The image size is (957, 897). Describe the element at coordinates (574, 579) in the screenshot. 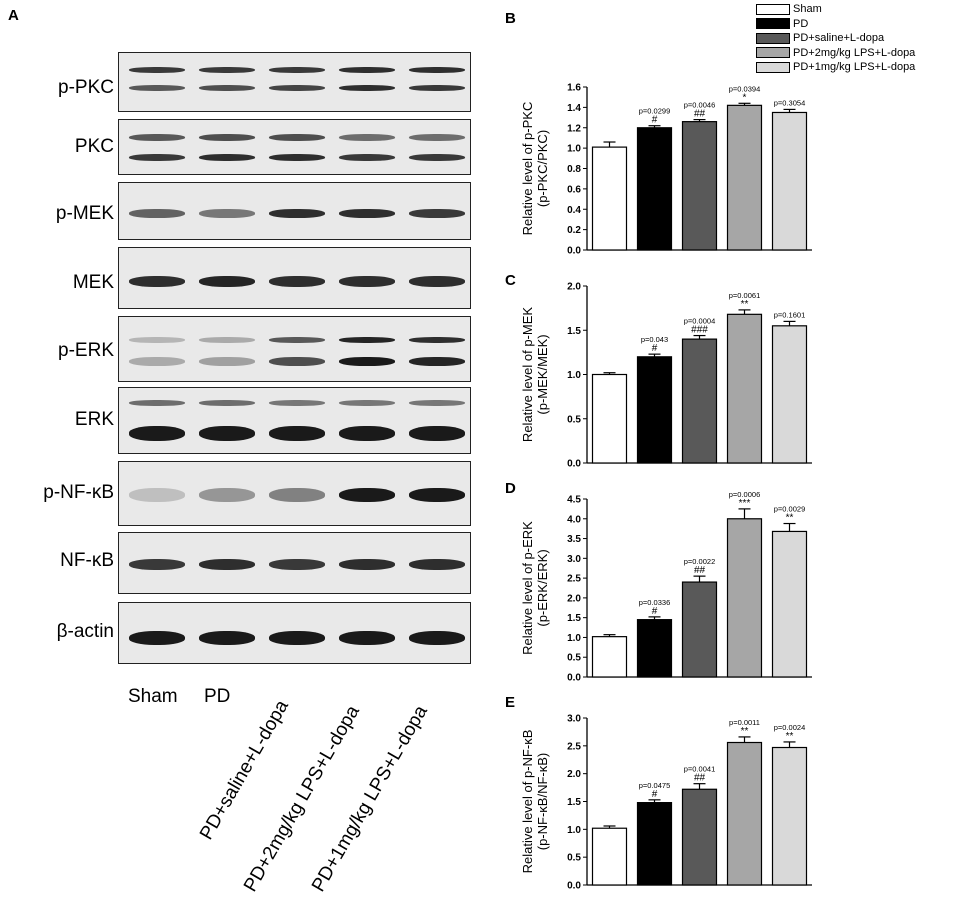

I see `y-tick-label: 2.5` at that location.